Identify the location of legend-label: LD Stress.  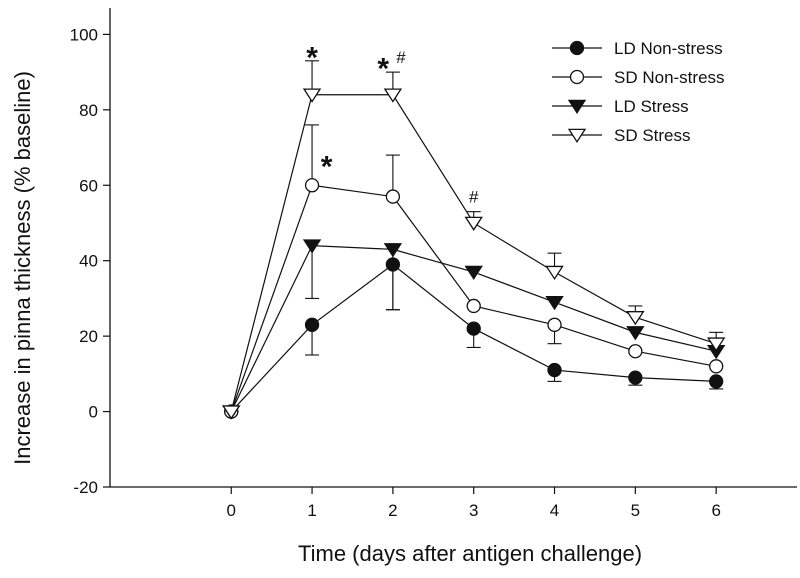
(651, 106).